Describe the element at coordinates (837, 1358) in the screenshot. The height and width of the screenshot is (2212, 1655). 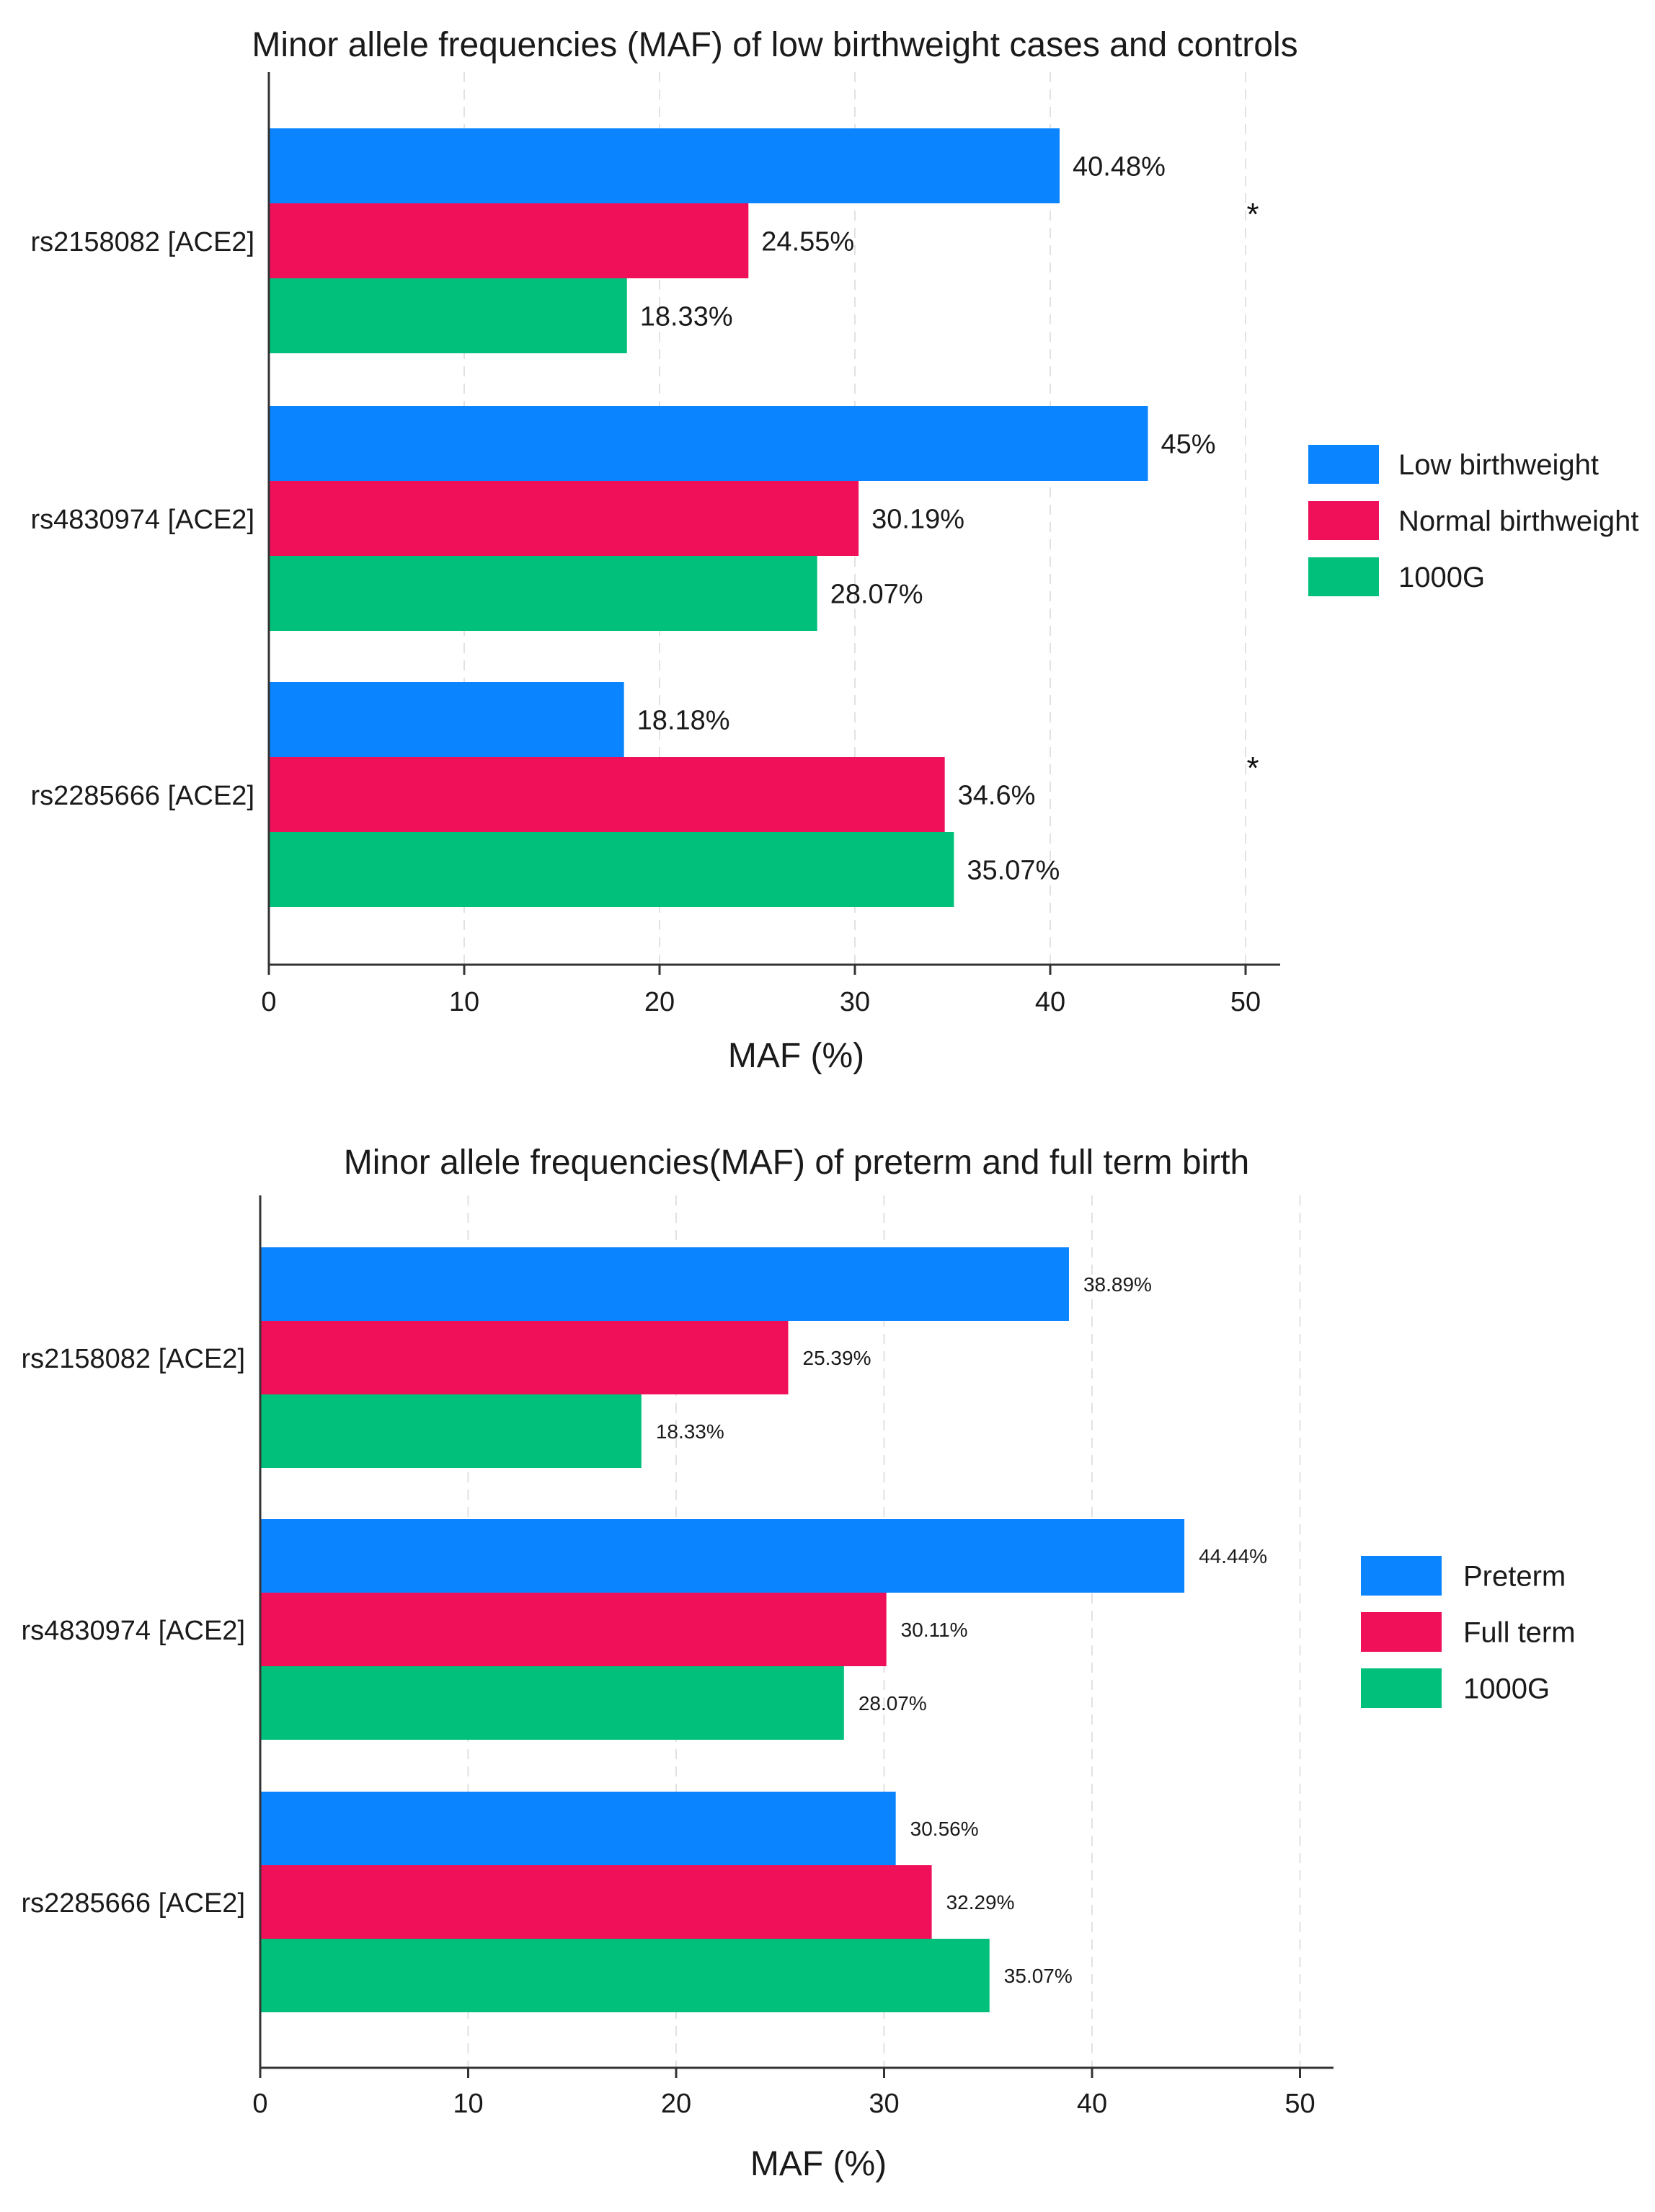
I see `data-label: 25.39%` at that location.